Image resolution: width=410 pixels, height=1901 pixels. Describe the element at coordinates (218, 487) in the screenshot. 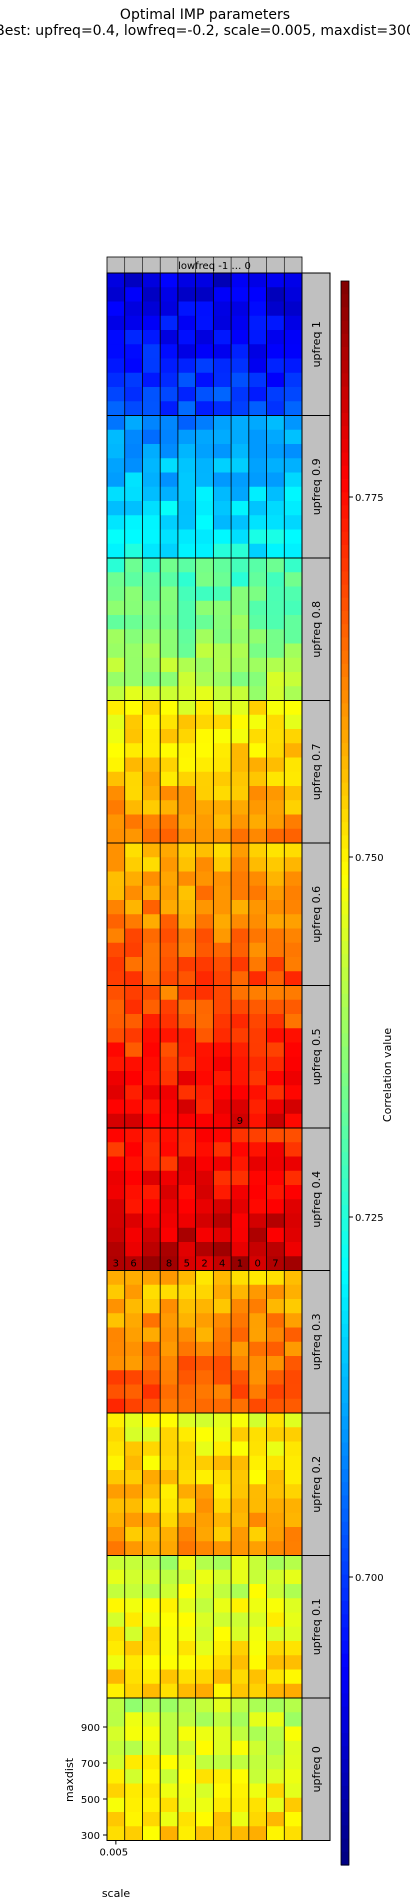

I see `panel-upfreq-0.9: upfreq 0.9` at that location.